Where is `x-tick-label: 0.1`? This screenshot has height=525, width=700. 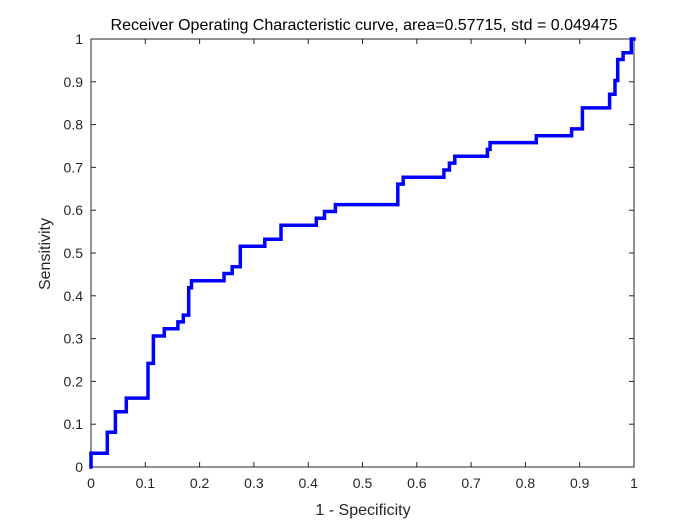
x-tick-label: 0.1 is located at coordinates (146, 483).